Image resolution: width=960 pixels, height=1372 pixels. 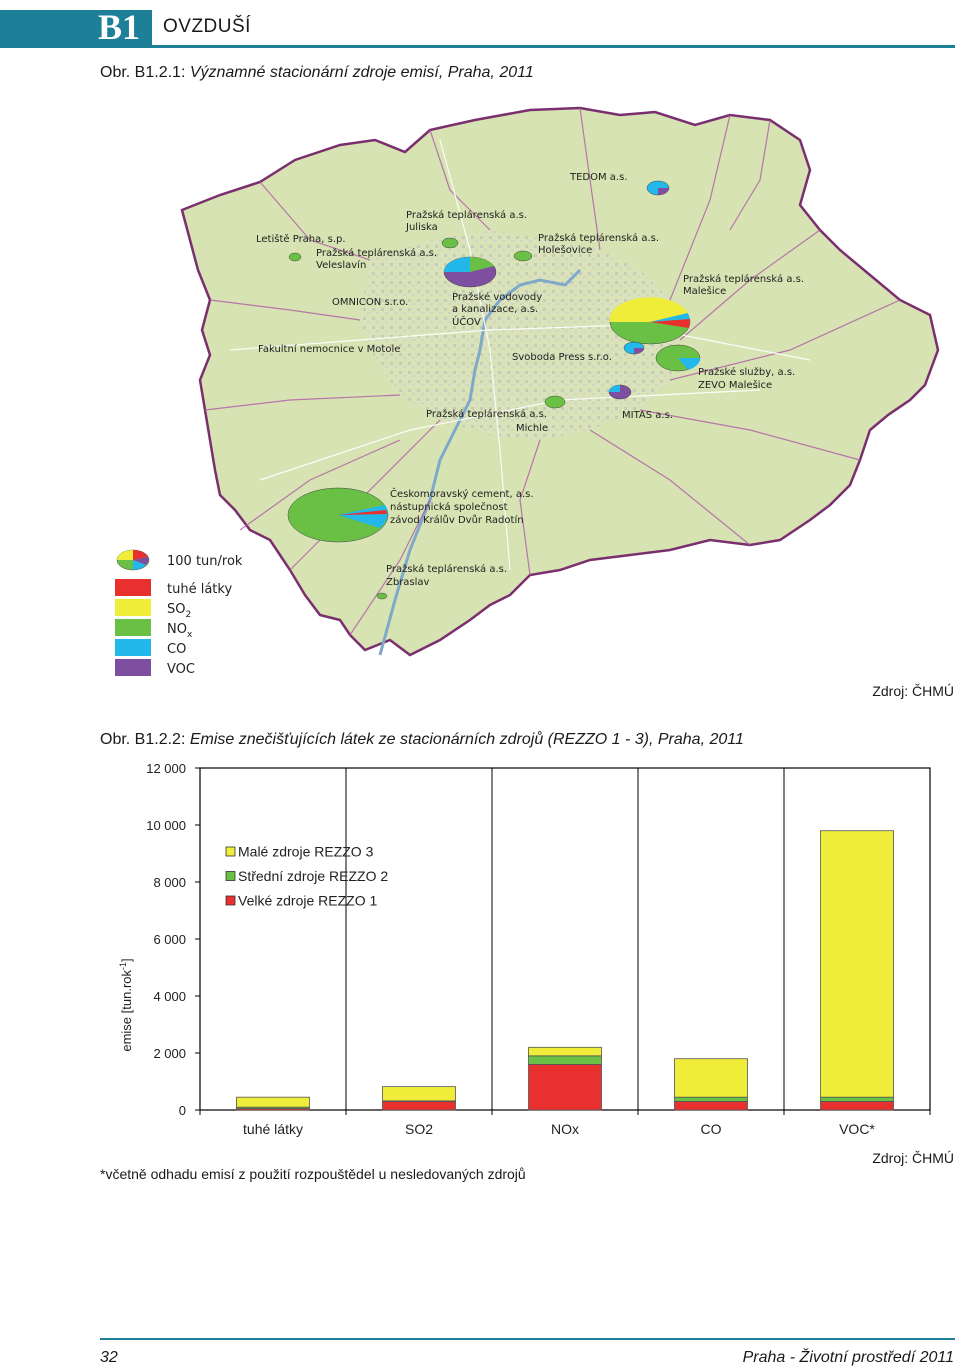 What do you see at coordinates (180, 631) in the screenshot?
I see `legend-label-nox: NOx` at bounding box center [180, 631].